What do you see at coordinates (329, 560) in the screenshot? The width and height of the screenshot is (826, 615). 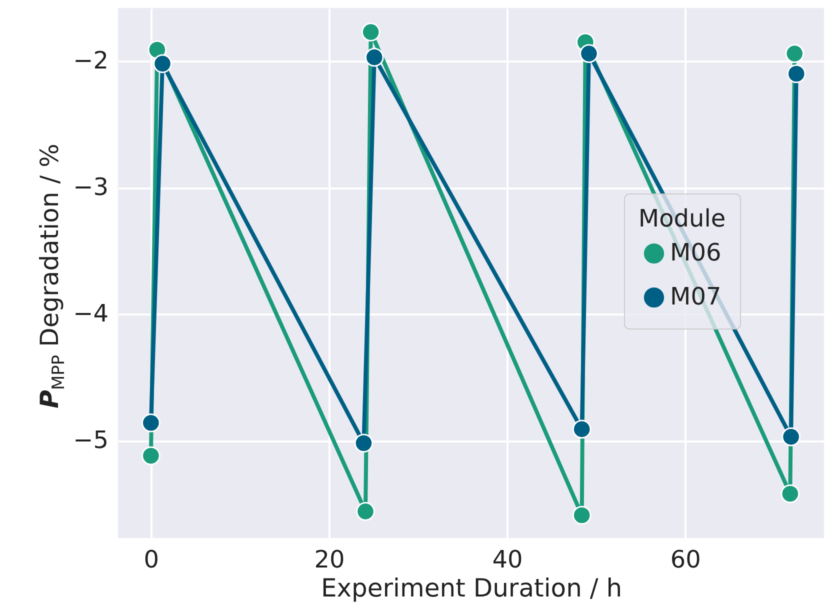 I see `x-tick-label: 20` at bounding box center [329, 560].